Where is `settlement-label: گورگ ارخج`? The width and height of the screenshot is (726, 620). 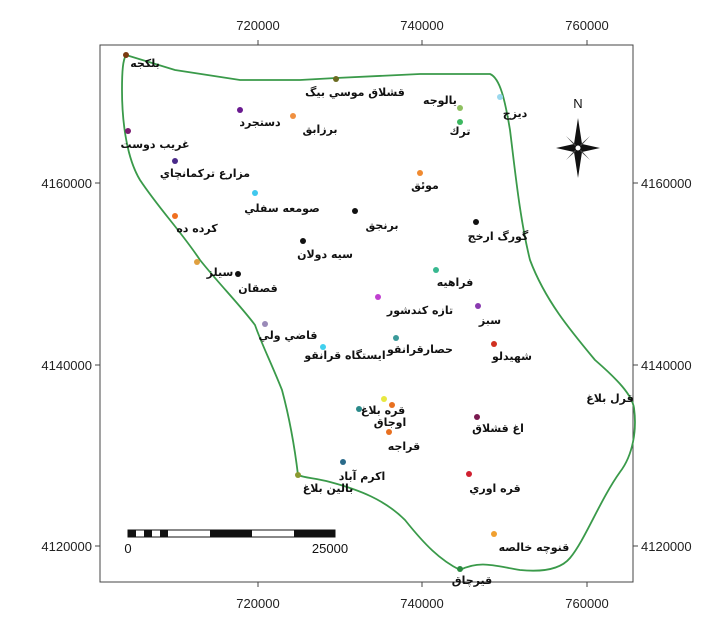
settlement-label: گورگ ارخج is located at coordinates (498, 236).